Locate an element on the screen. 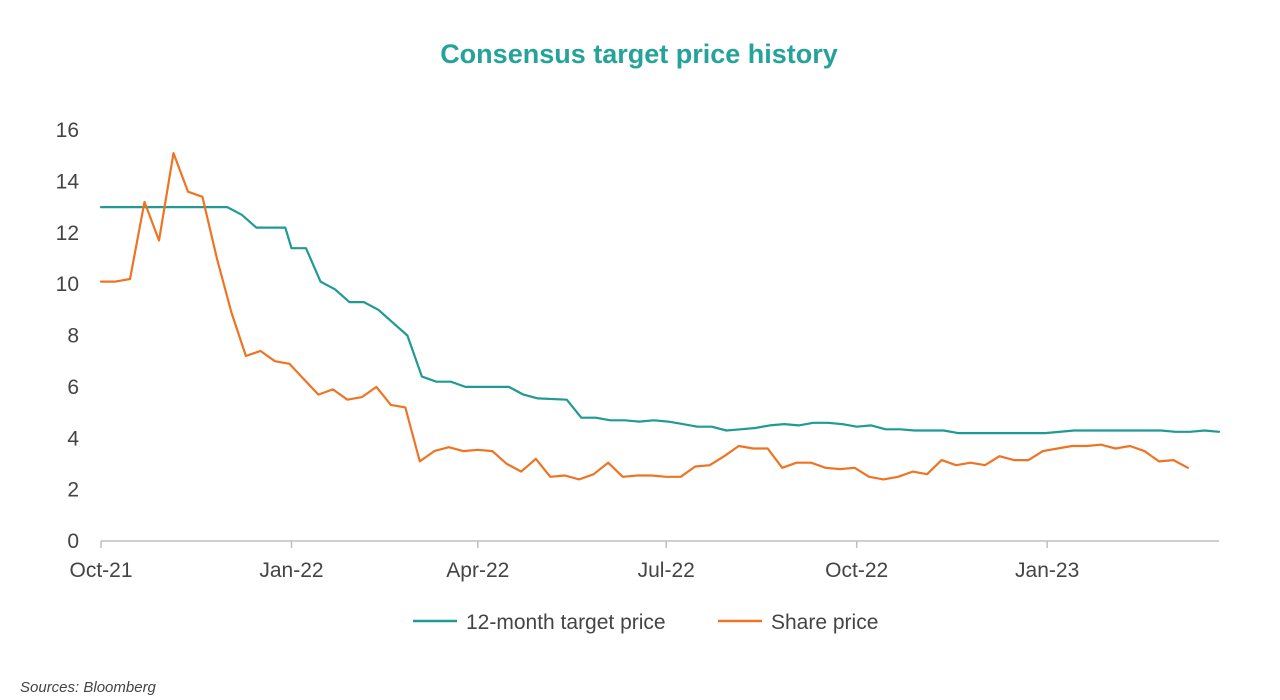 This screenshot has height=700, width=1280. y-tick-label: 10 is located at coordinates (67, 284).